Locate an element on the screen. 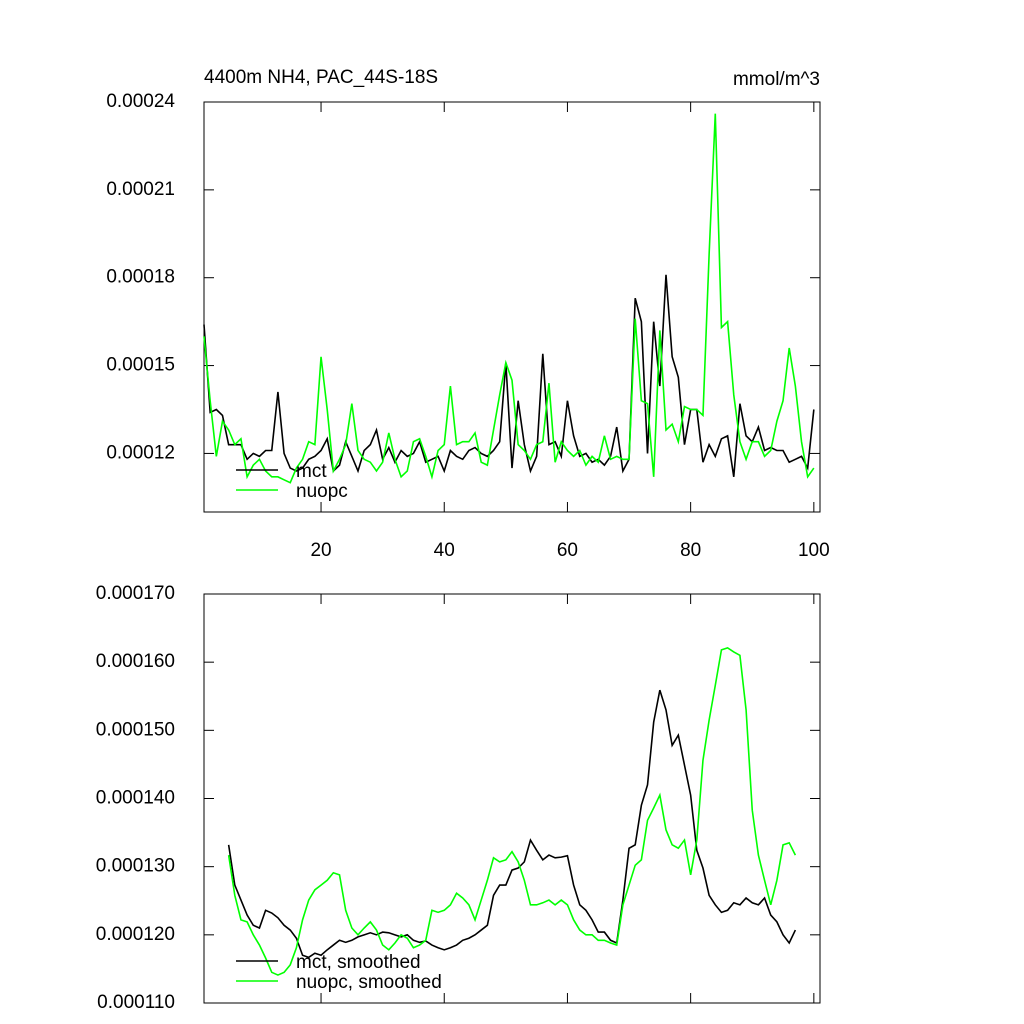 This screenshot has width=1024, height=1024. y-tick-label: 0.000140 is located at coordinates (135, 798).